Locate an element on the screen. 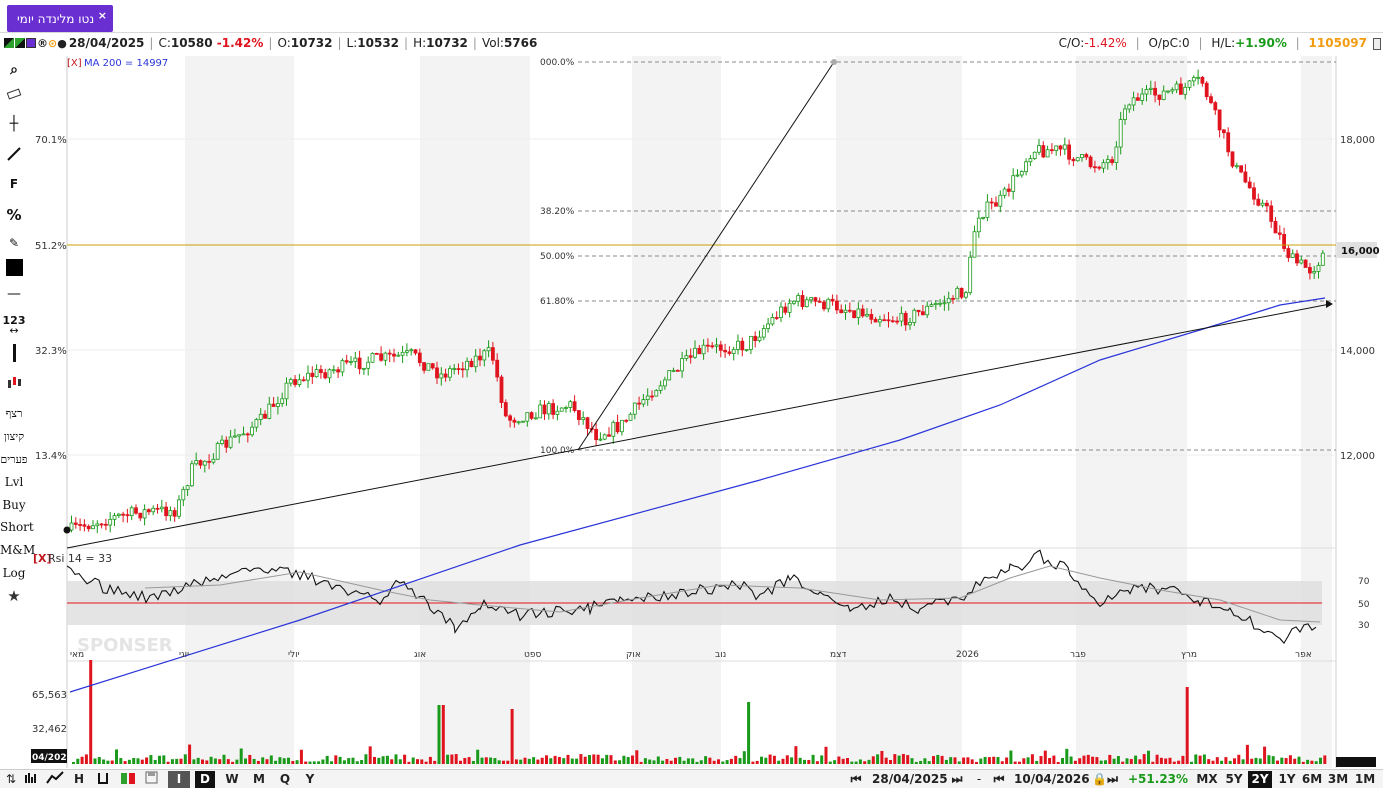 The image size is (1383, 788). settings-icon: ⊙ is located at coordinates (53, 43).